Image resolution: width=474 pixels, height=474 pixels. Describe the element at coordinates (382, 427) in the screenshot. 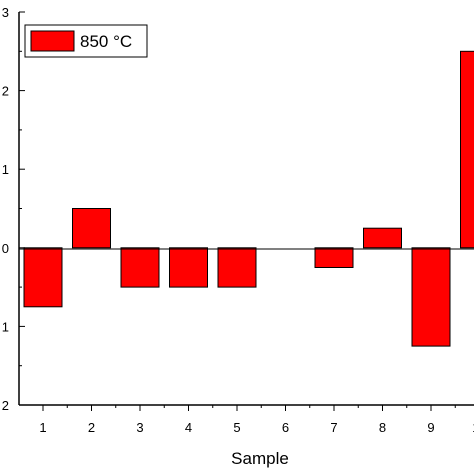

I see `x-tick-label: 8` at that location.